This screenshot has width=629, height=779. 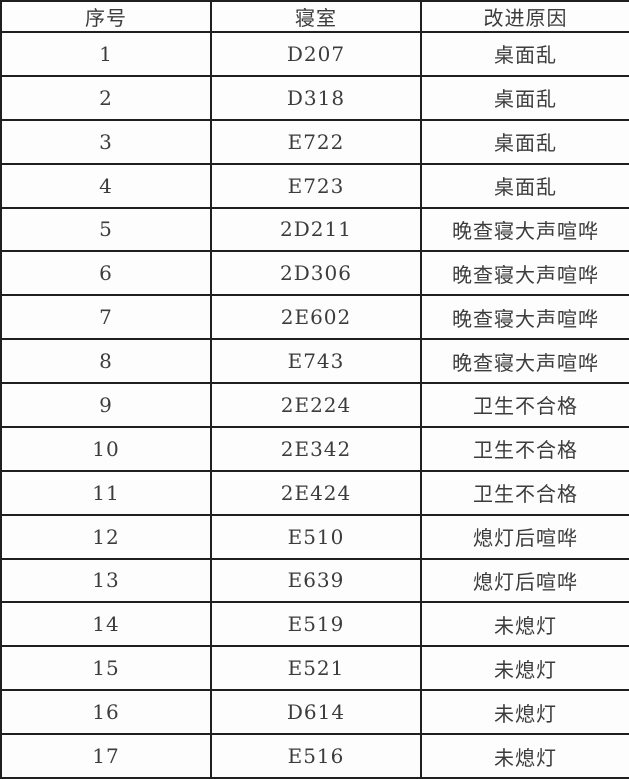 I want to click on cell-dorm: 2D306, so click(x=316, y=273).